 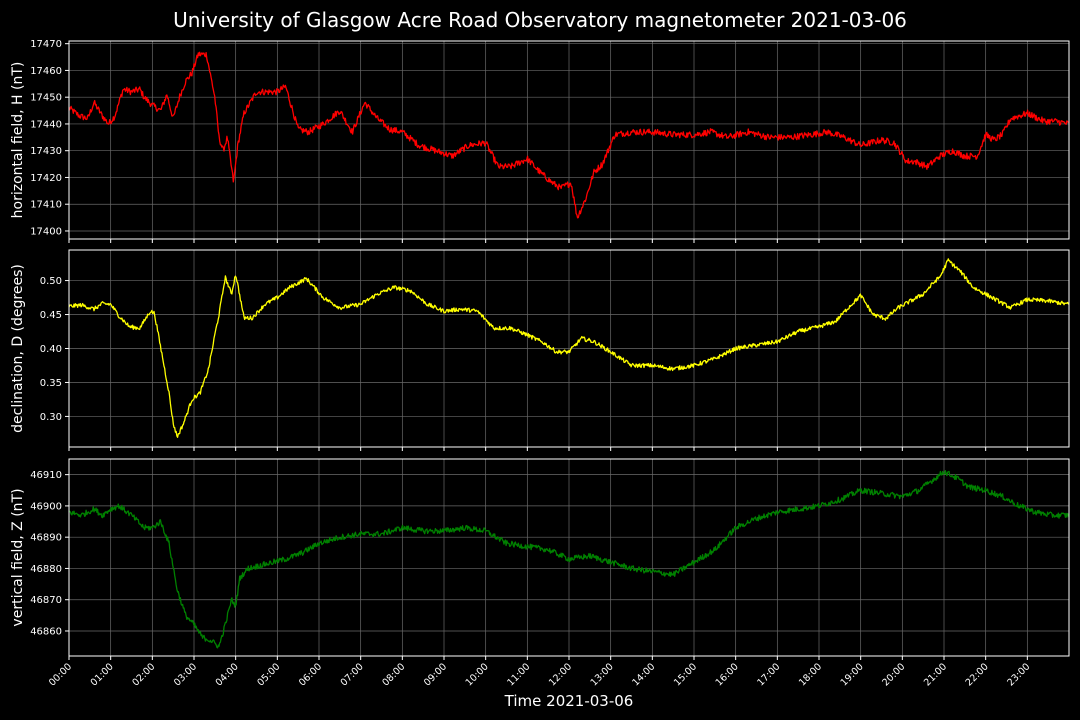 I want to click on x-tick-label: 21:00, so click(x=935, y=674).